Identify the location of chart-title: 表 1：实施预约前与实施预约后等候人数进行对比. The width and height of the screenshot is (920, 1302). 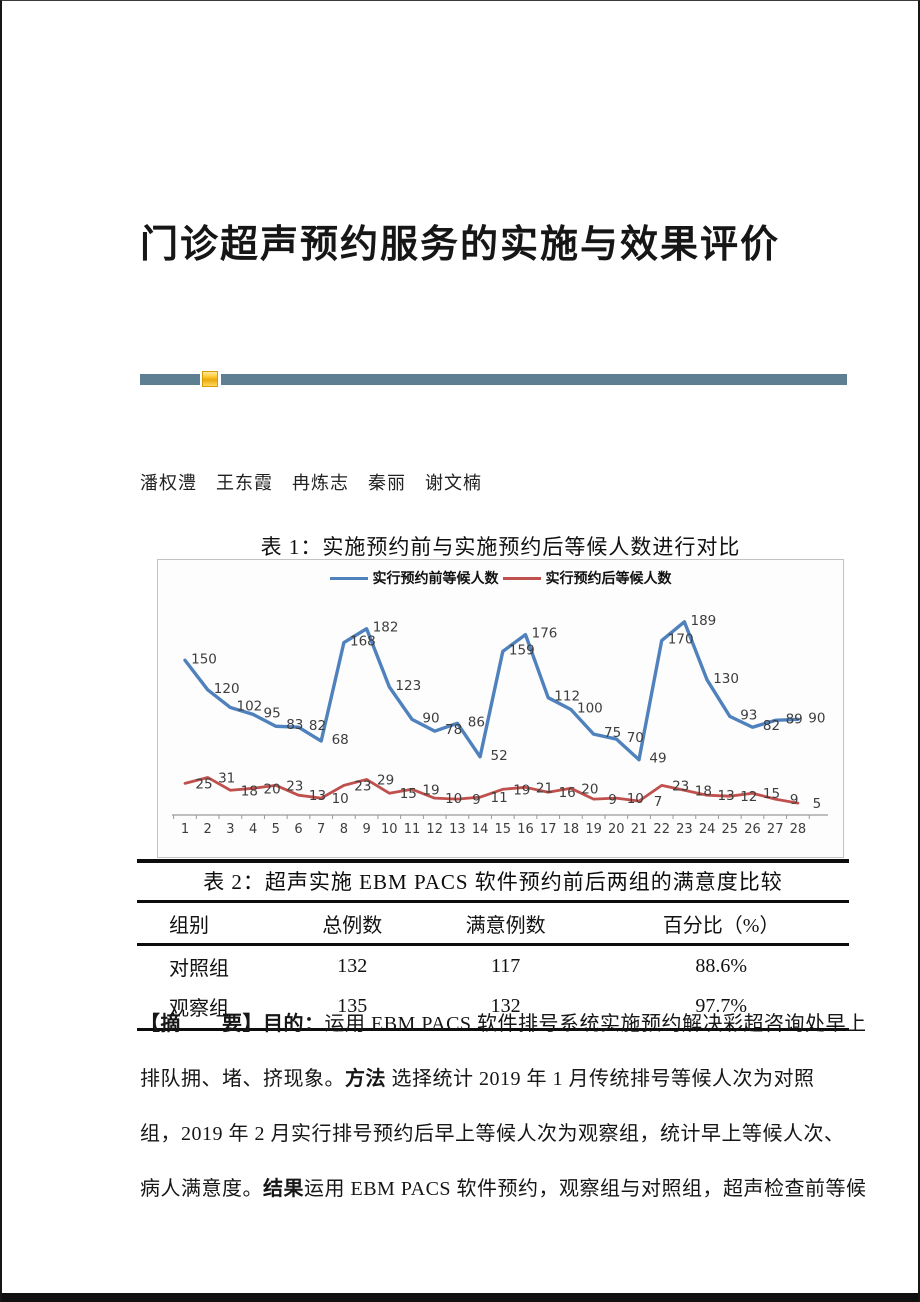
(500, 547).